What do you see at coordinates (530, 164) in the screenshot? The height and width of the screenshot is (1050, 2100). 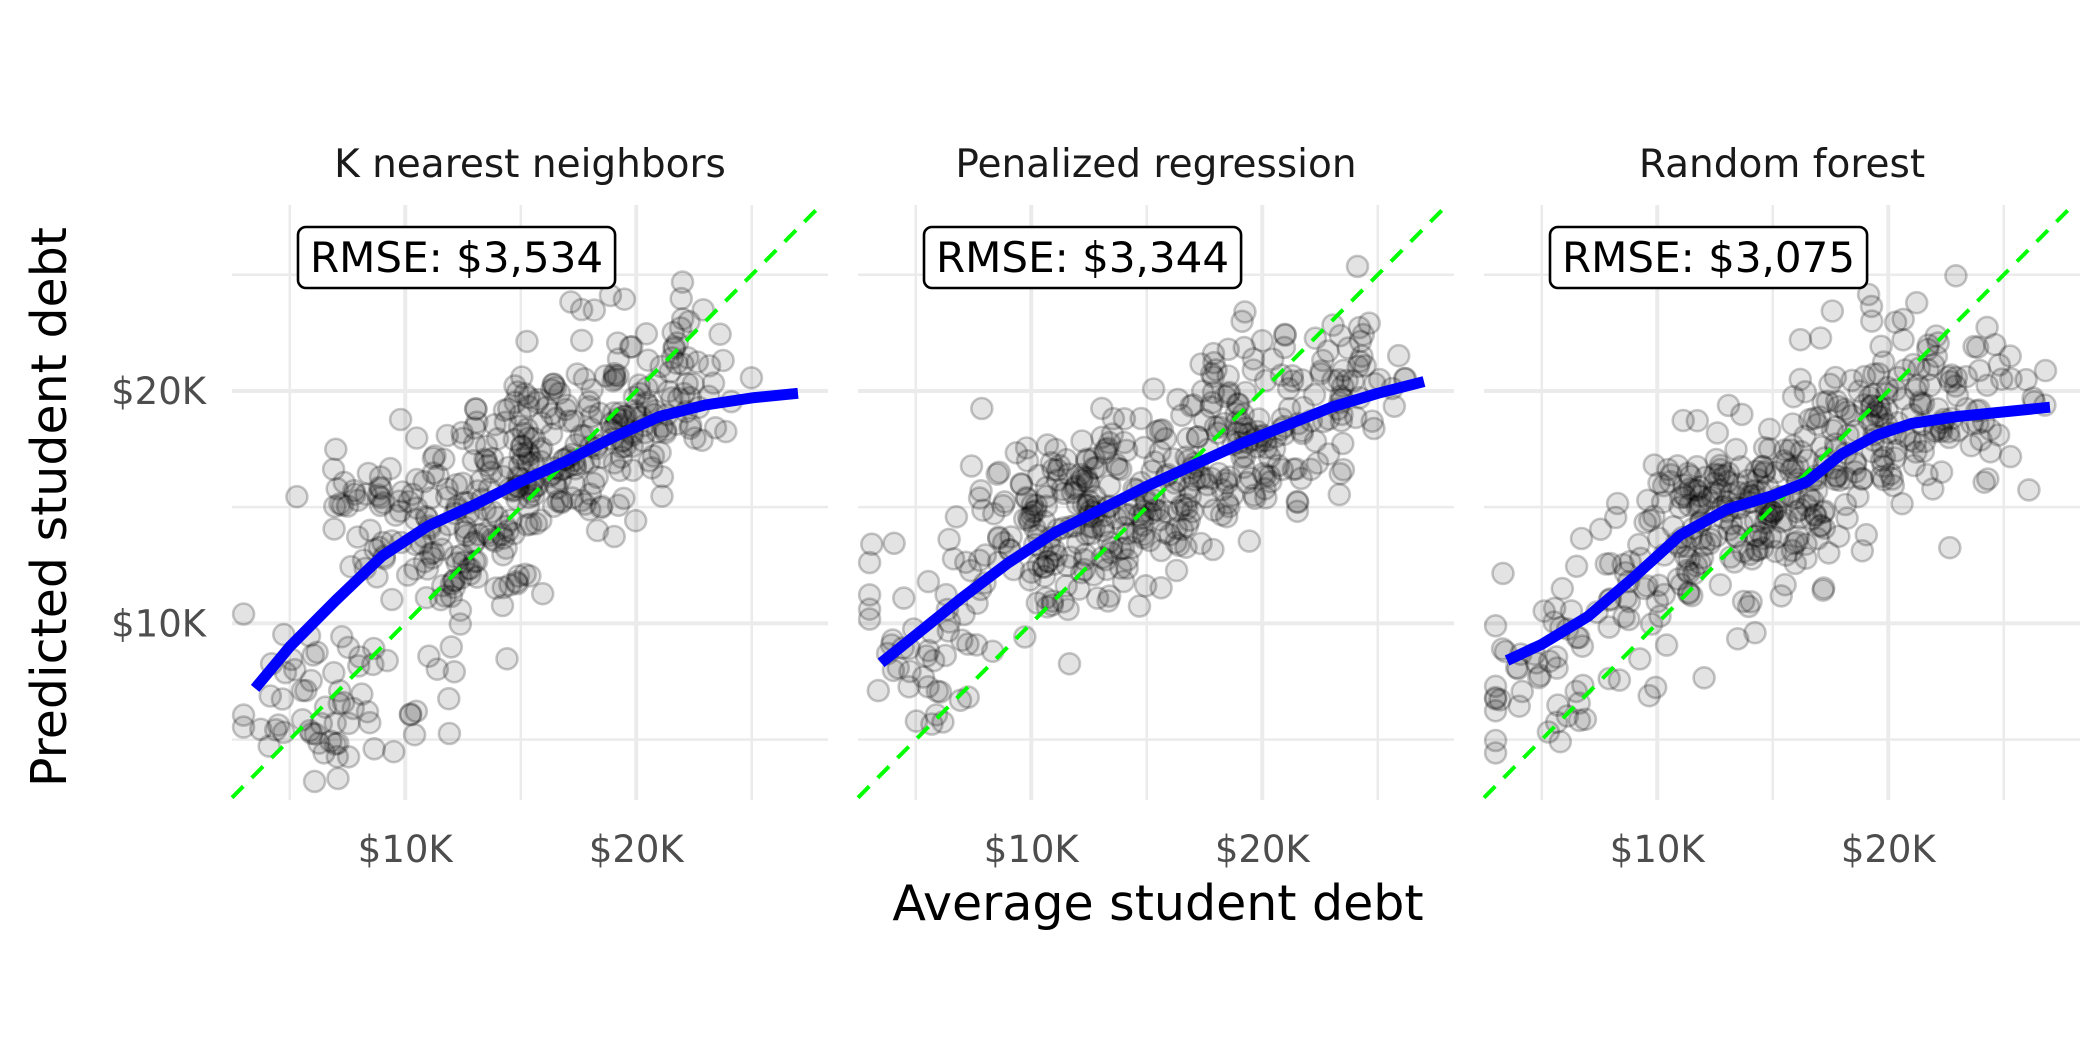 I see `facet-title: K nearest neighbors` at bounding box center [530, 164].